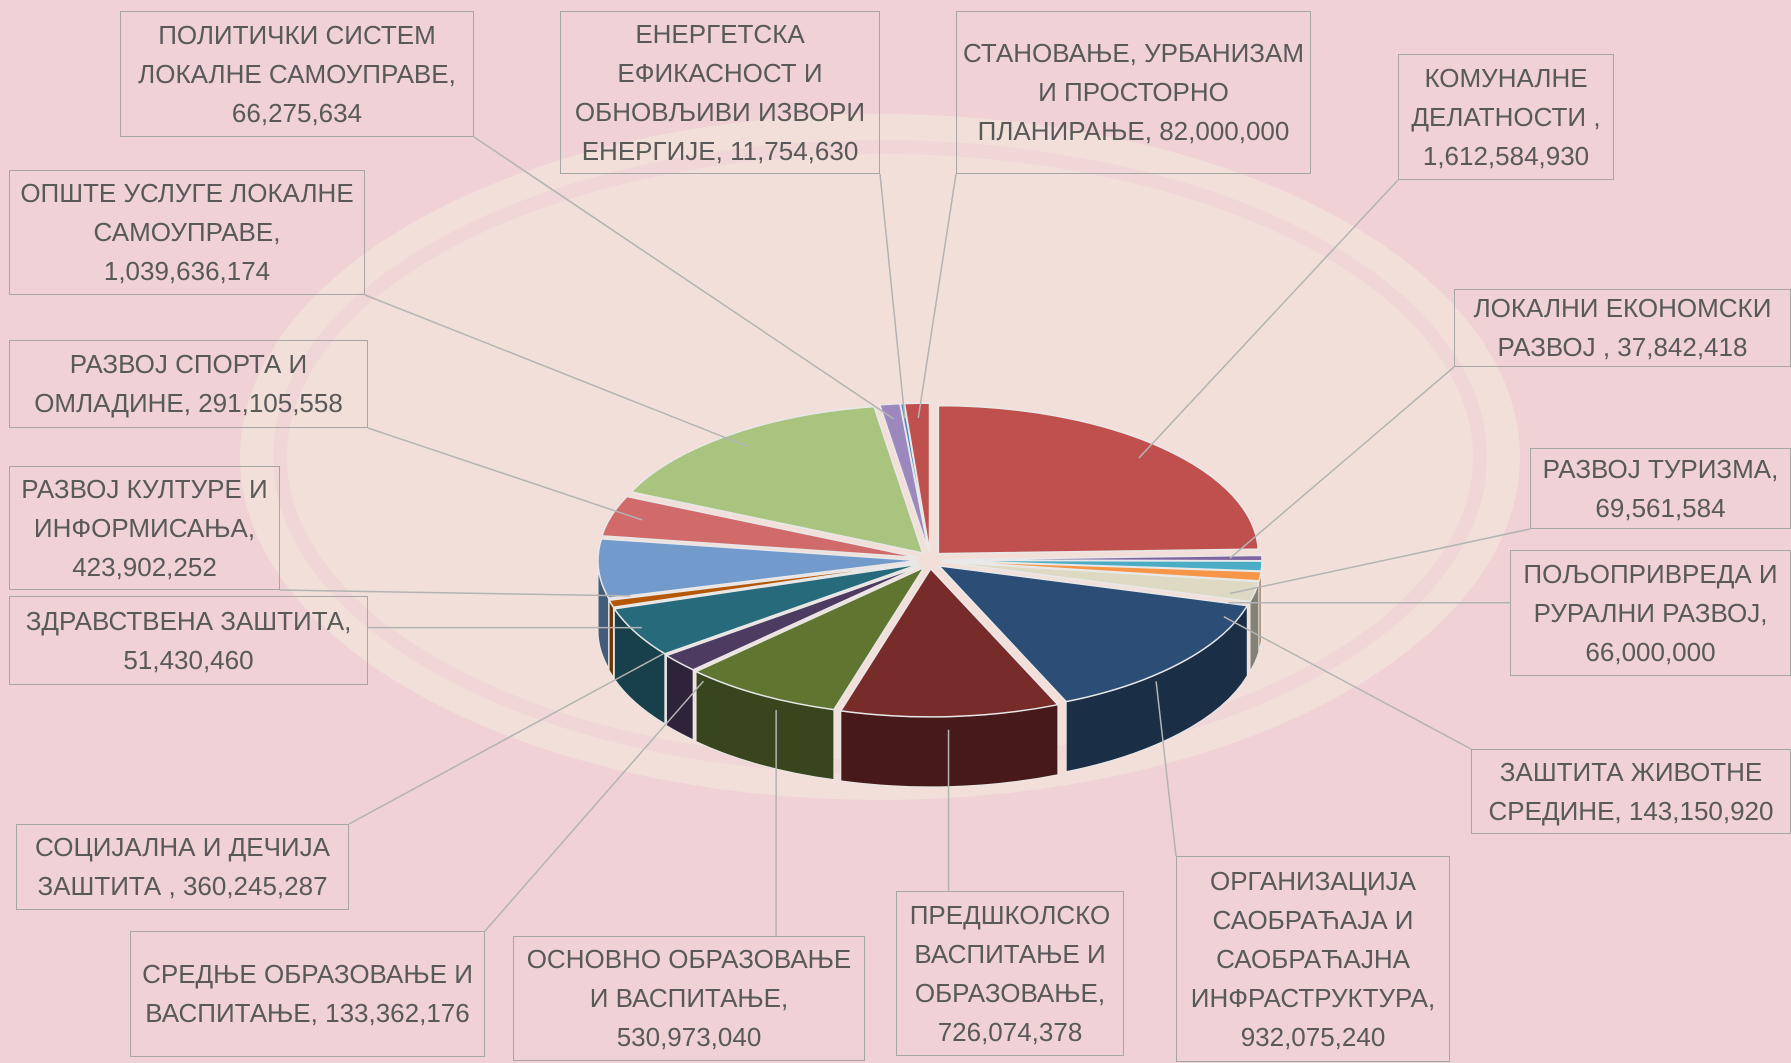 The image size is (1791, 1063). What do you see at coordinates (187, 271) in the screenshot?
I see `value-label: 1,039,636,174` at bounding box center [187, 271].